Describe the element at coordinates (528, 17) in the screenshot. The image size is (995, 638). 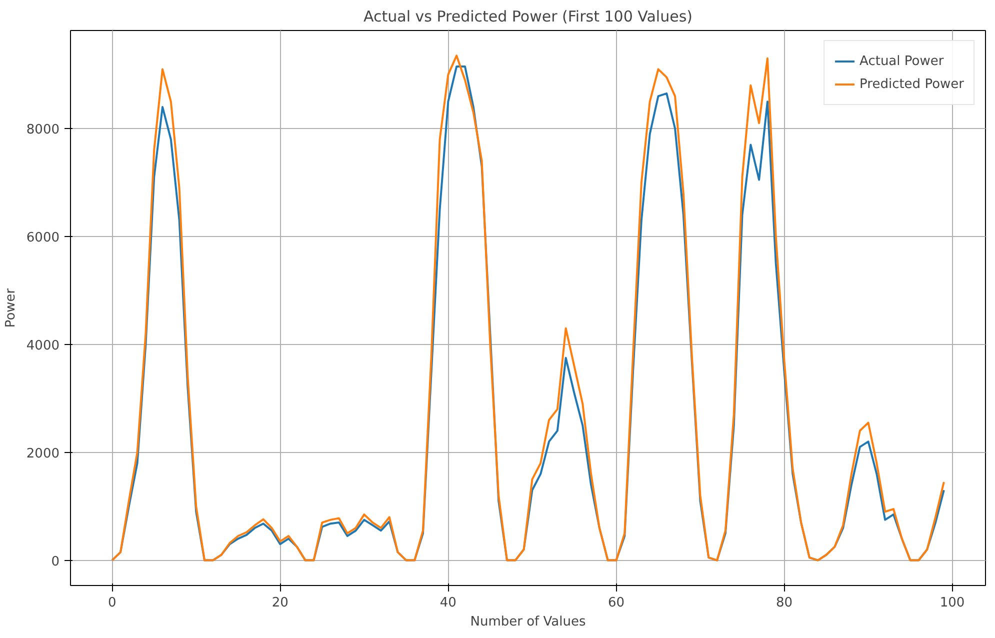
I see `chart-title: Actual vs Predicted Power (First 100 Values)` at that location.